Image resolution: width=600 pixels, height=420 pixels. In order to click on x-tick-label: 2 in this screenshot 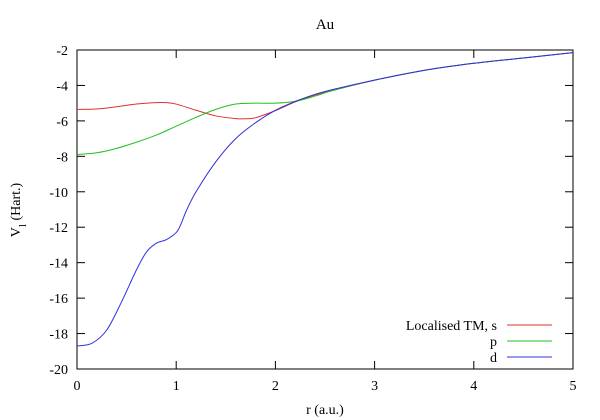, I will do `click(275, 386)`.